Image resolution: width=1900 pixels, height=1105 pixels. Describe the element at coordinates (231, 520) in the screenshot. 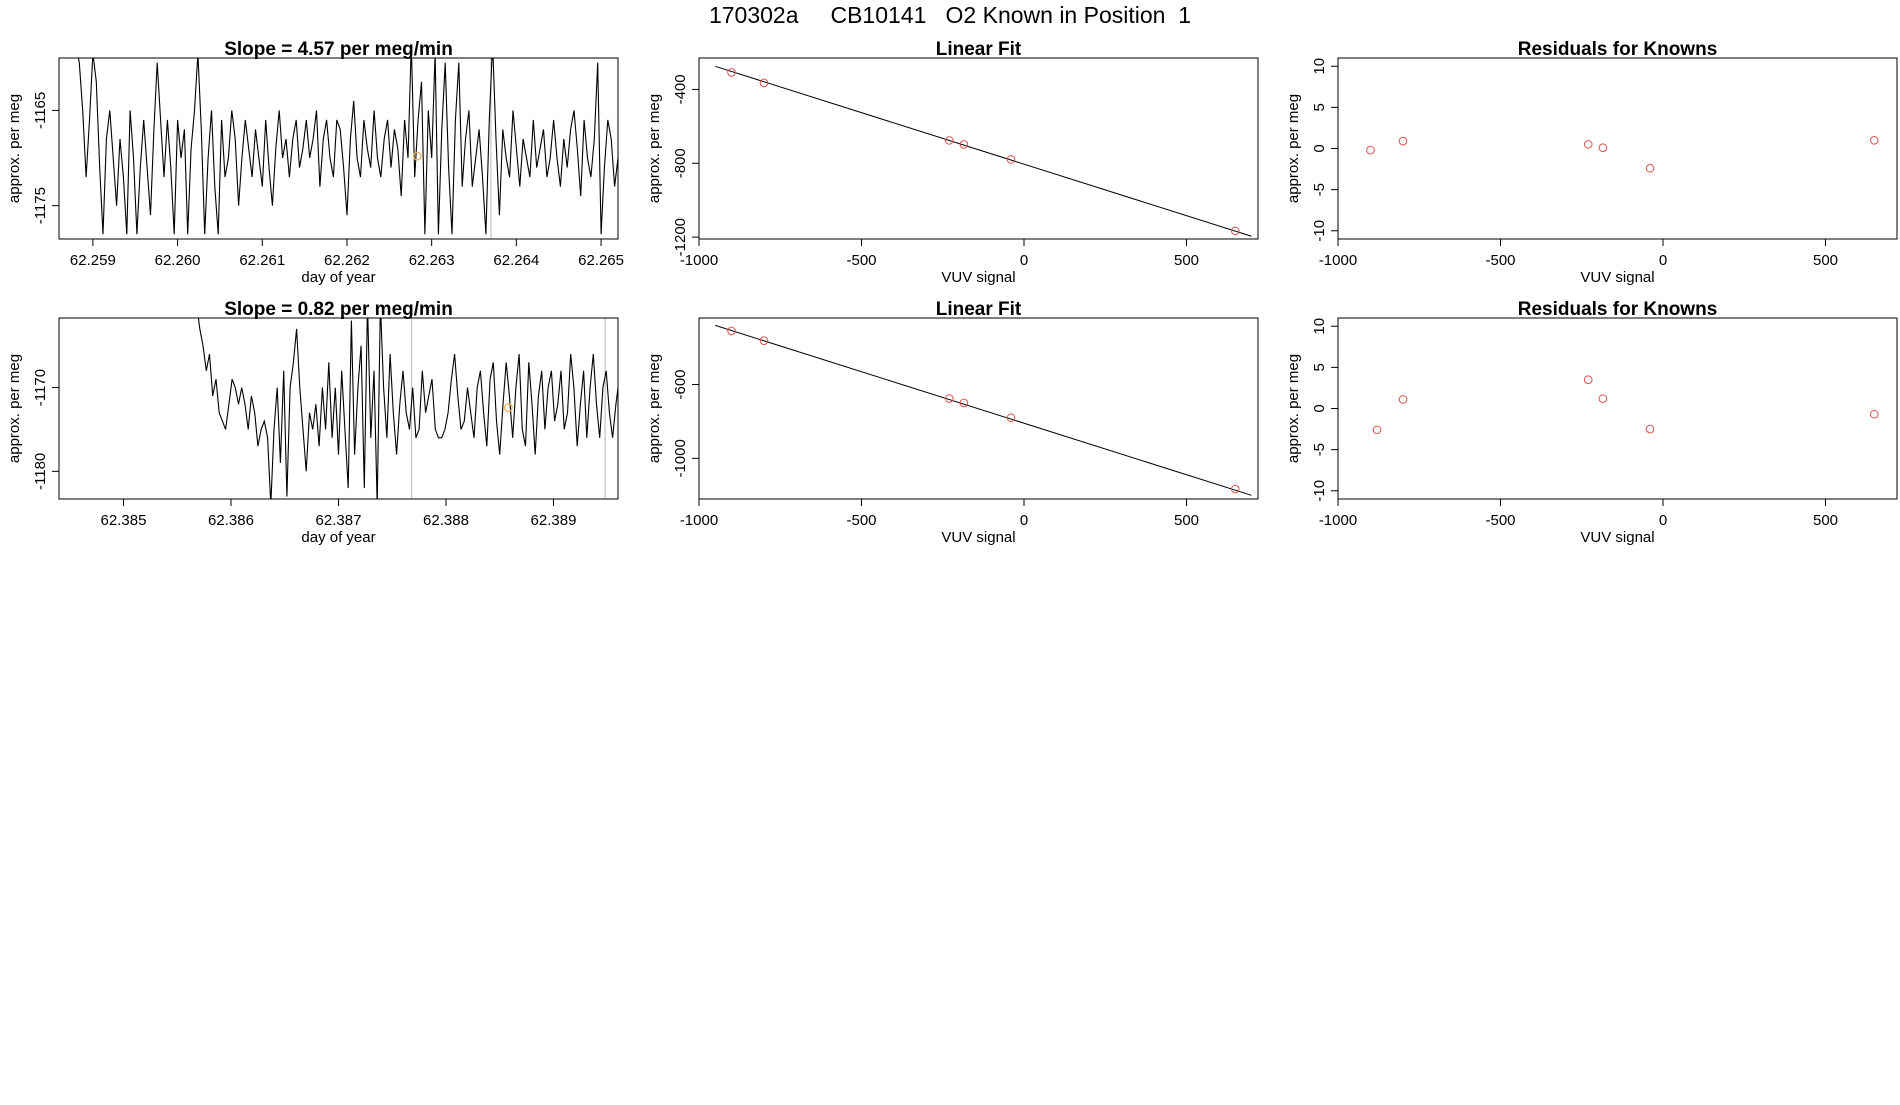

I see `x-tick-label: 62.386` at that location.